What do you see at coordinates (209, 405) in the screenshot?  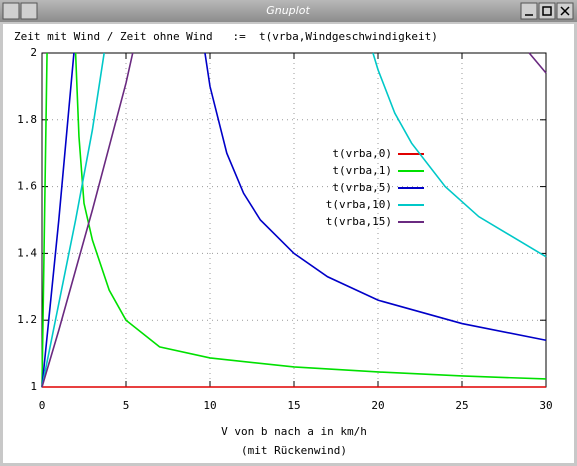 I see `x-tick-label: 10` at bounding box center [209, 405].